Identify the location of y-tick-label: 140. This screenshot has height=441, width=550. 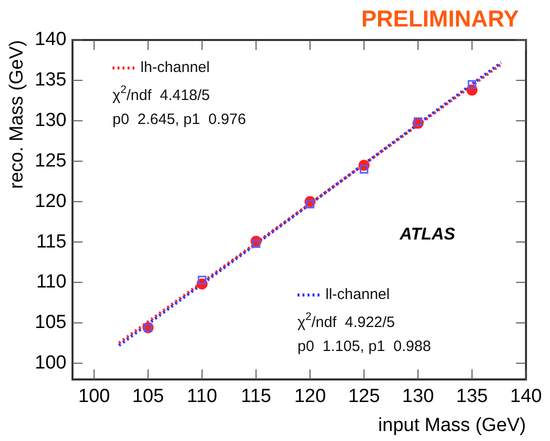
(50, 39).